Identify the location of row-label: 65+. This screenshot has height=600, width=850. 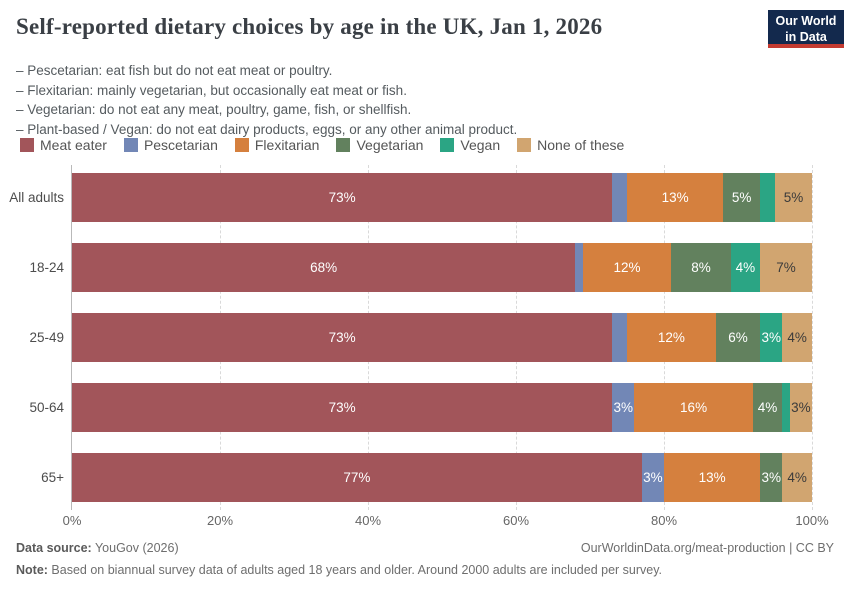
(52, 477).